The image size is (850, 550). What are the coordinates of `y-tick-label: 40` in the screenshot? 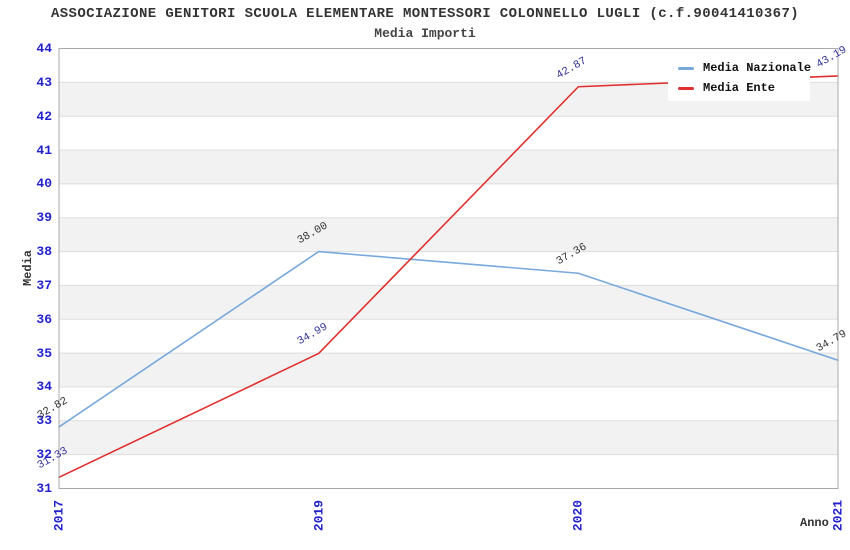 It's located at (44, 184).